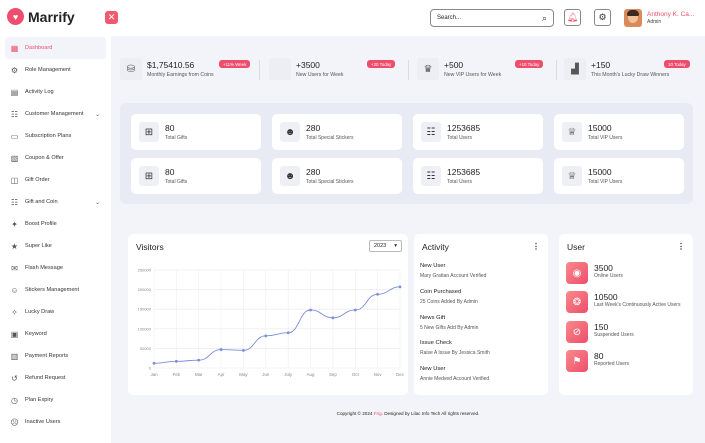  I want to click on sidebar-item-boost-profile: ✦ Boost Profile, so click(55, 224).